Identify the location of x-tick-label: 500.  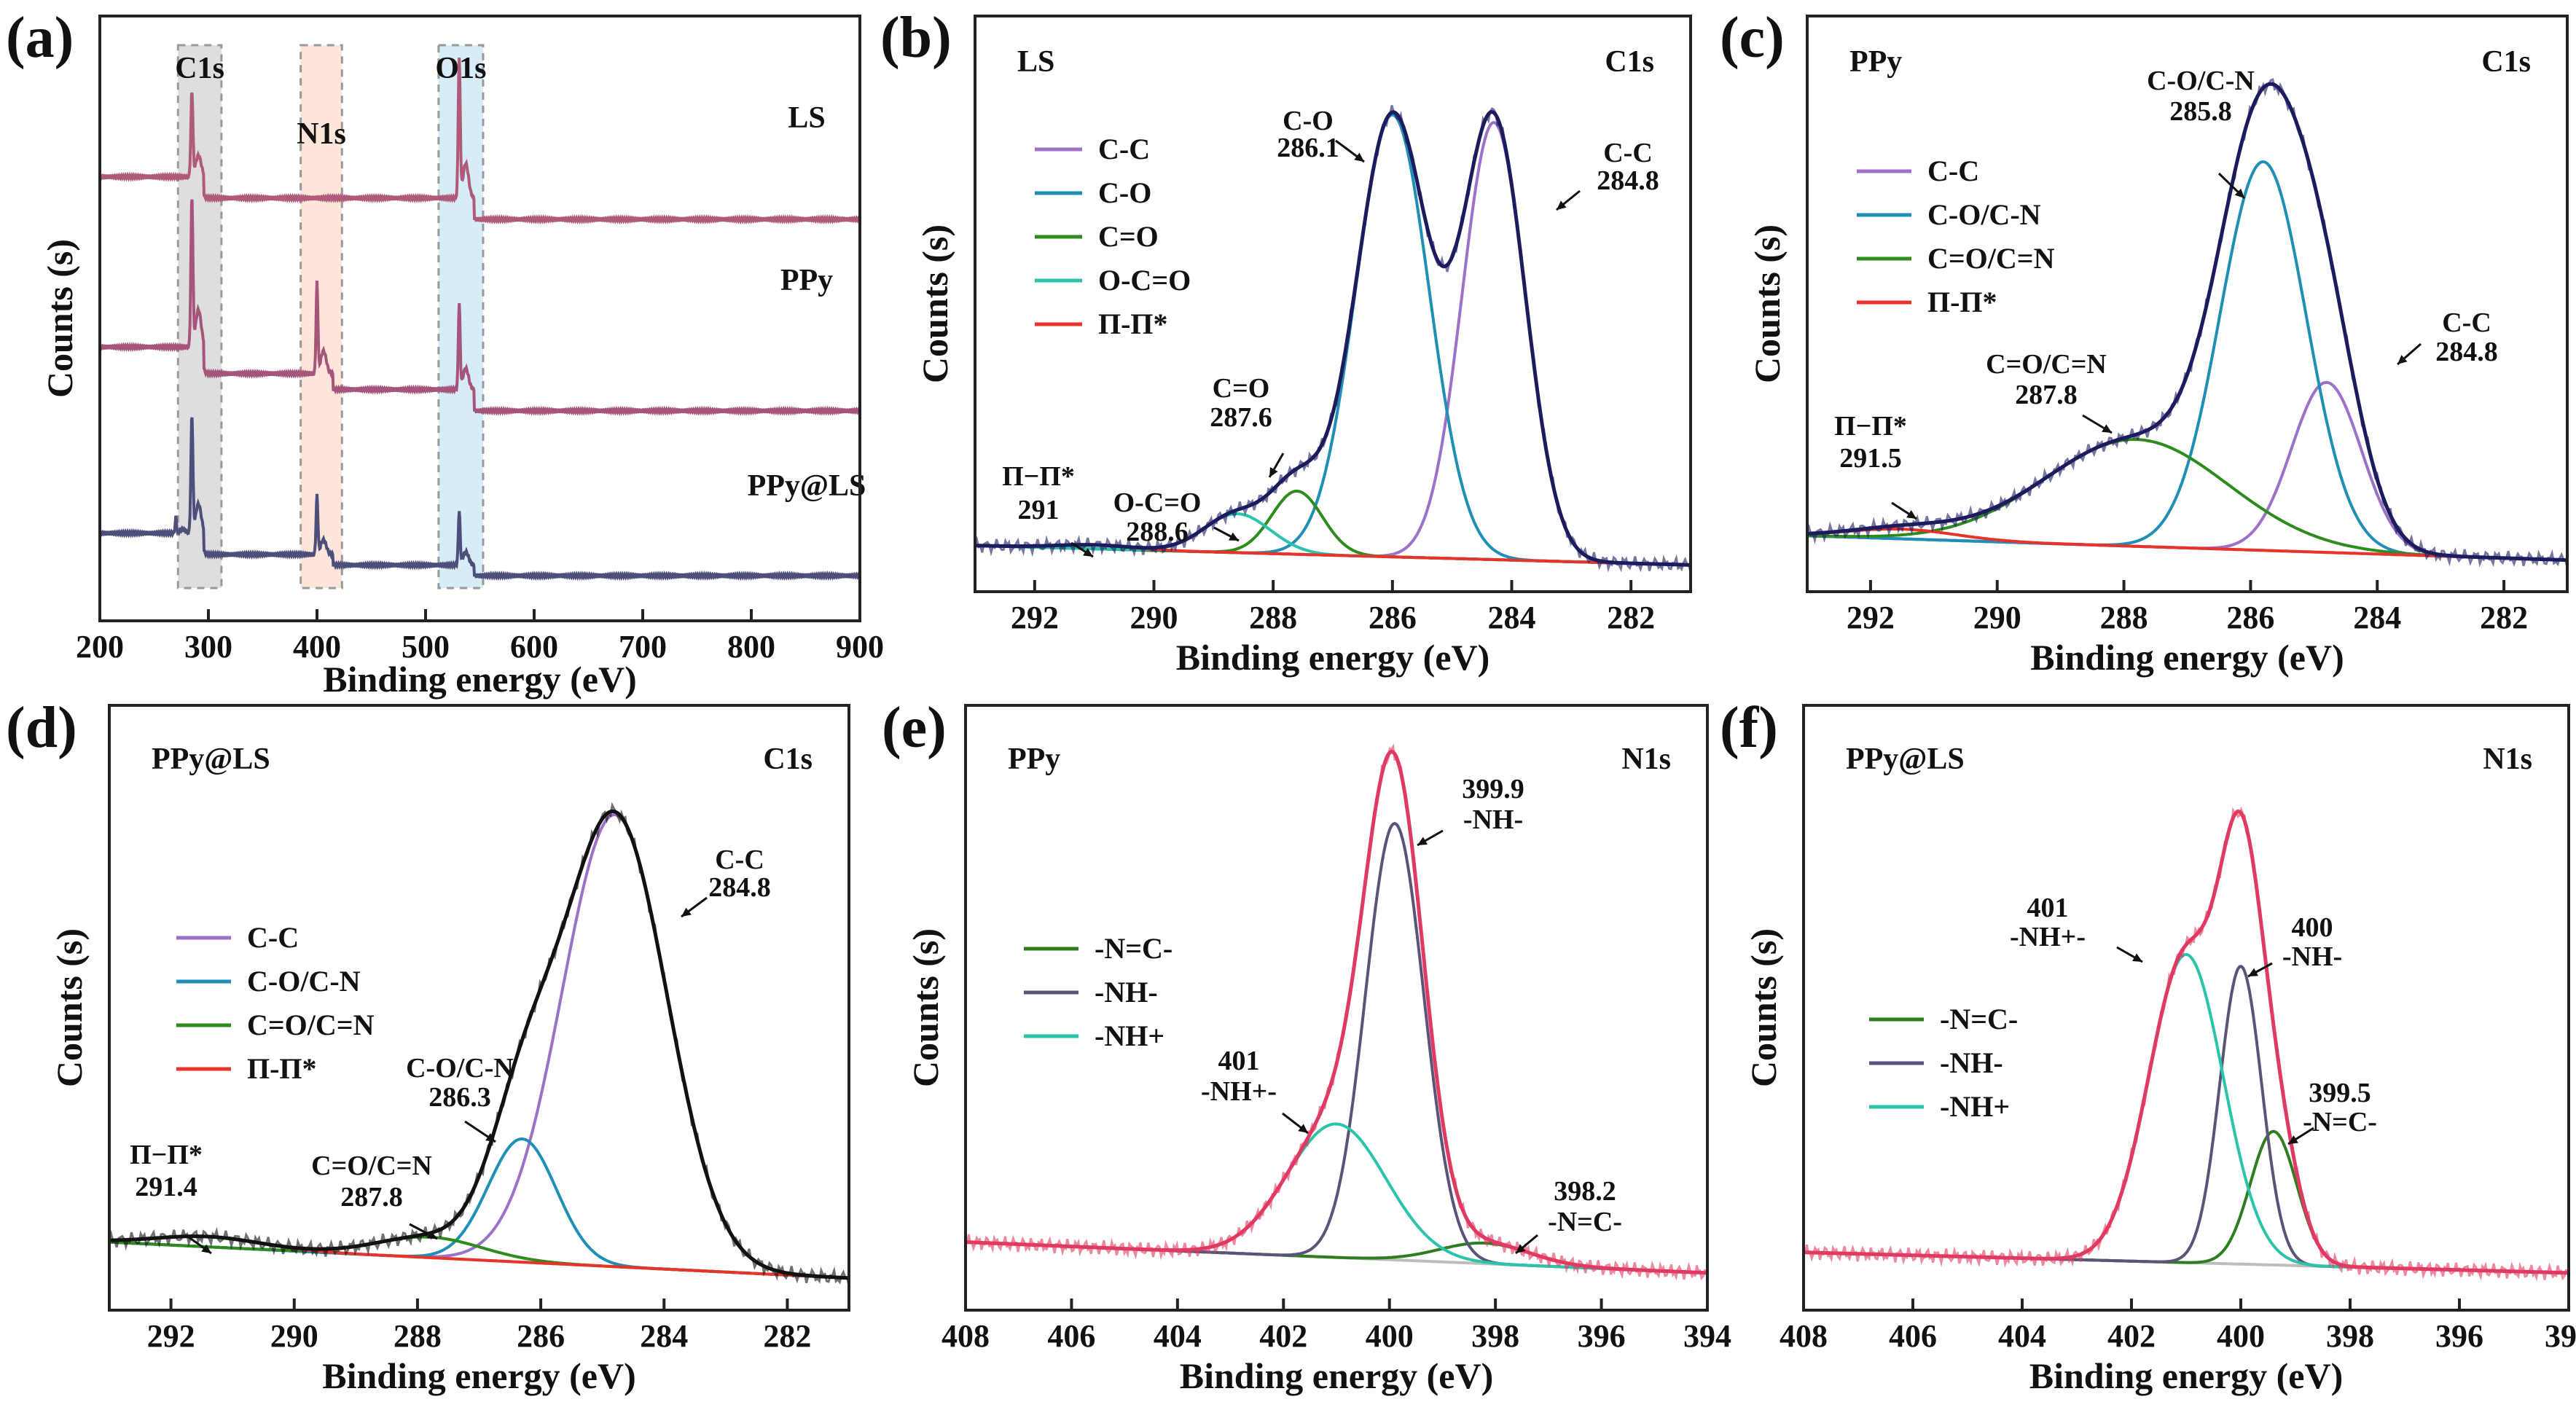
(426, 647).